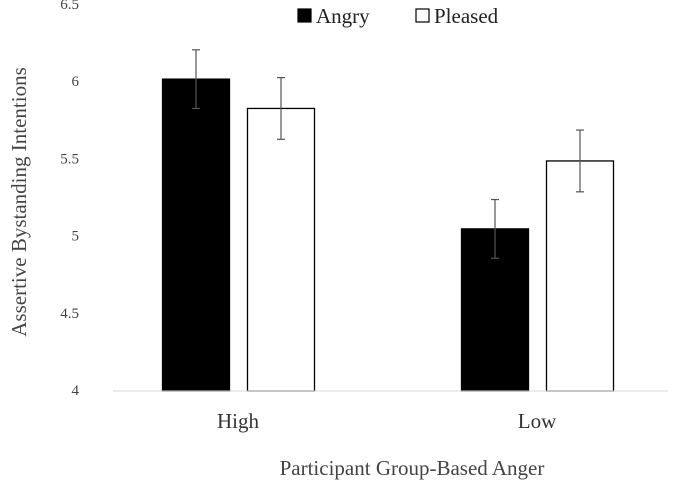 The height and width of the screenshot is (485, 685). Describe the element at coordinates (69, 159) in the screenshot. I see `y-tick-label: 5.5` at that location.